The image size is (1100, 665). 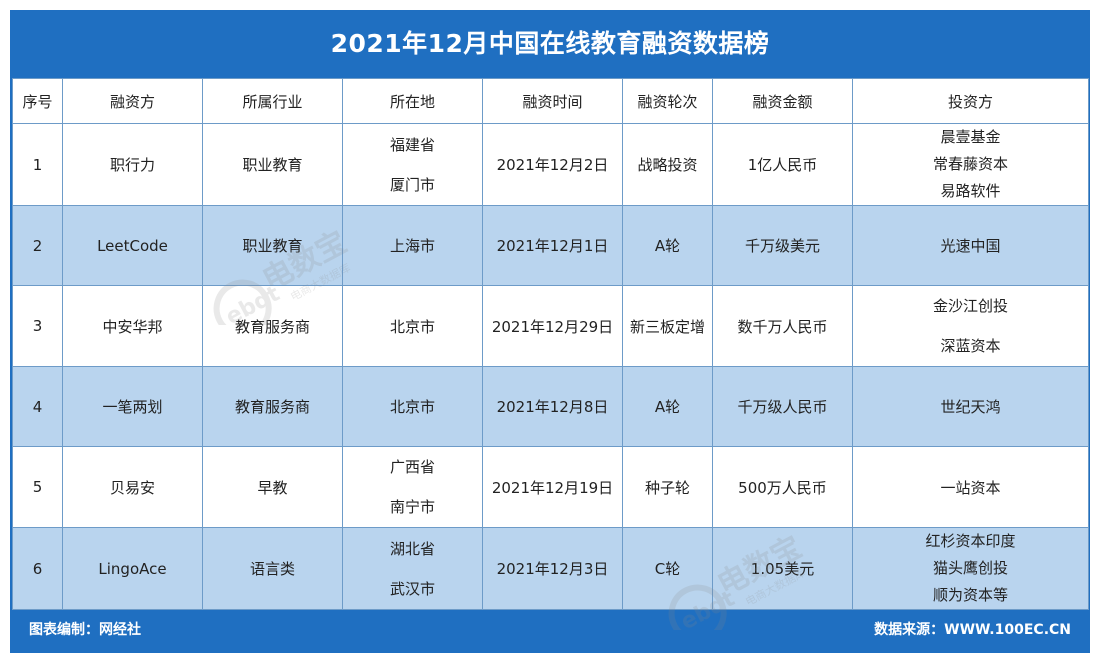 I want to click on cell-investors: 一站资本, so click(x=970, y=487).